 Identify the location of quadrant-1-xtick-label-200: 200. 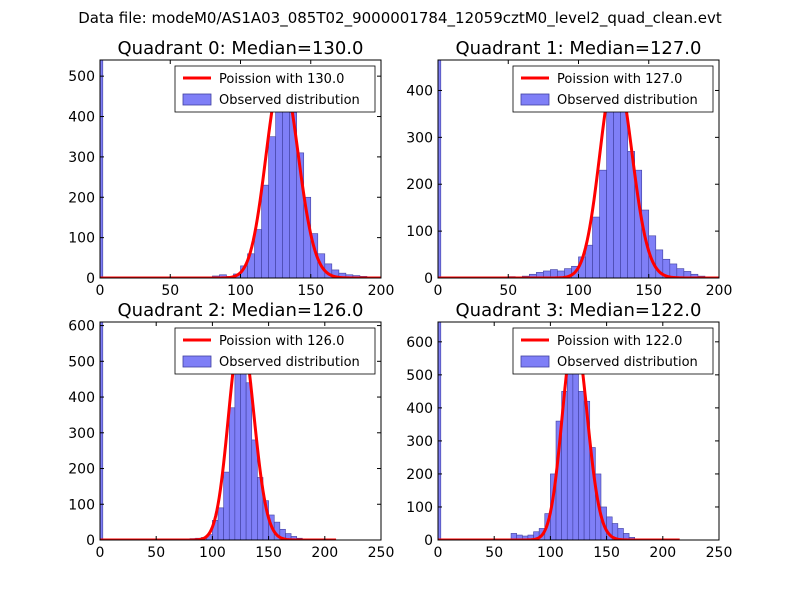
(719, 291).